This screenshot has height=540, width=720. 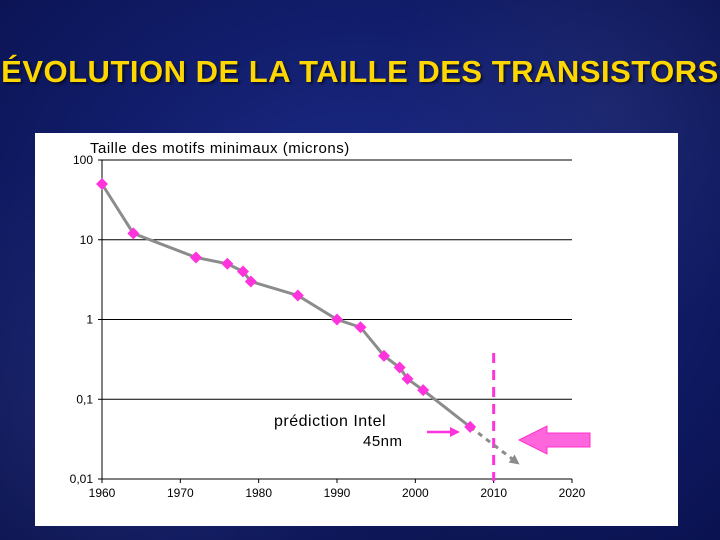 What do you see at coordinates (330, 421) in the screenshot?
I see `prediction-label: prédiction Intel` at bounding box center [330, 421].